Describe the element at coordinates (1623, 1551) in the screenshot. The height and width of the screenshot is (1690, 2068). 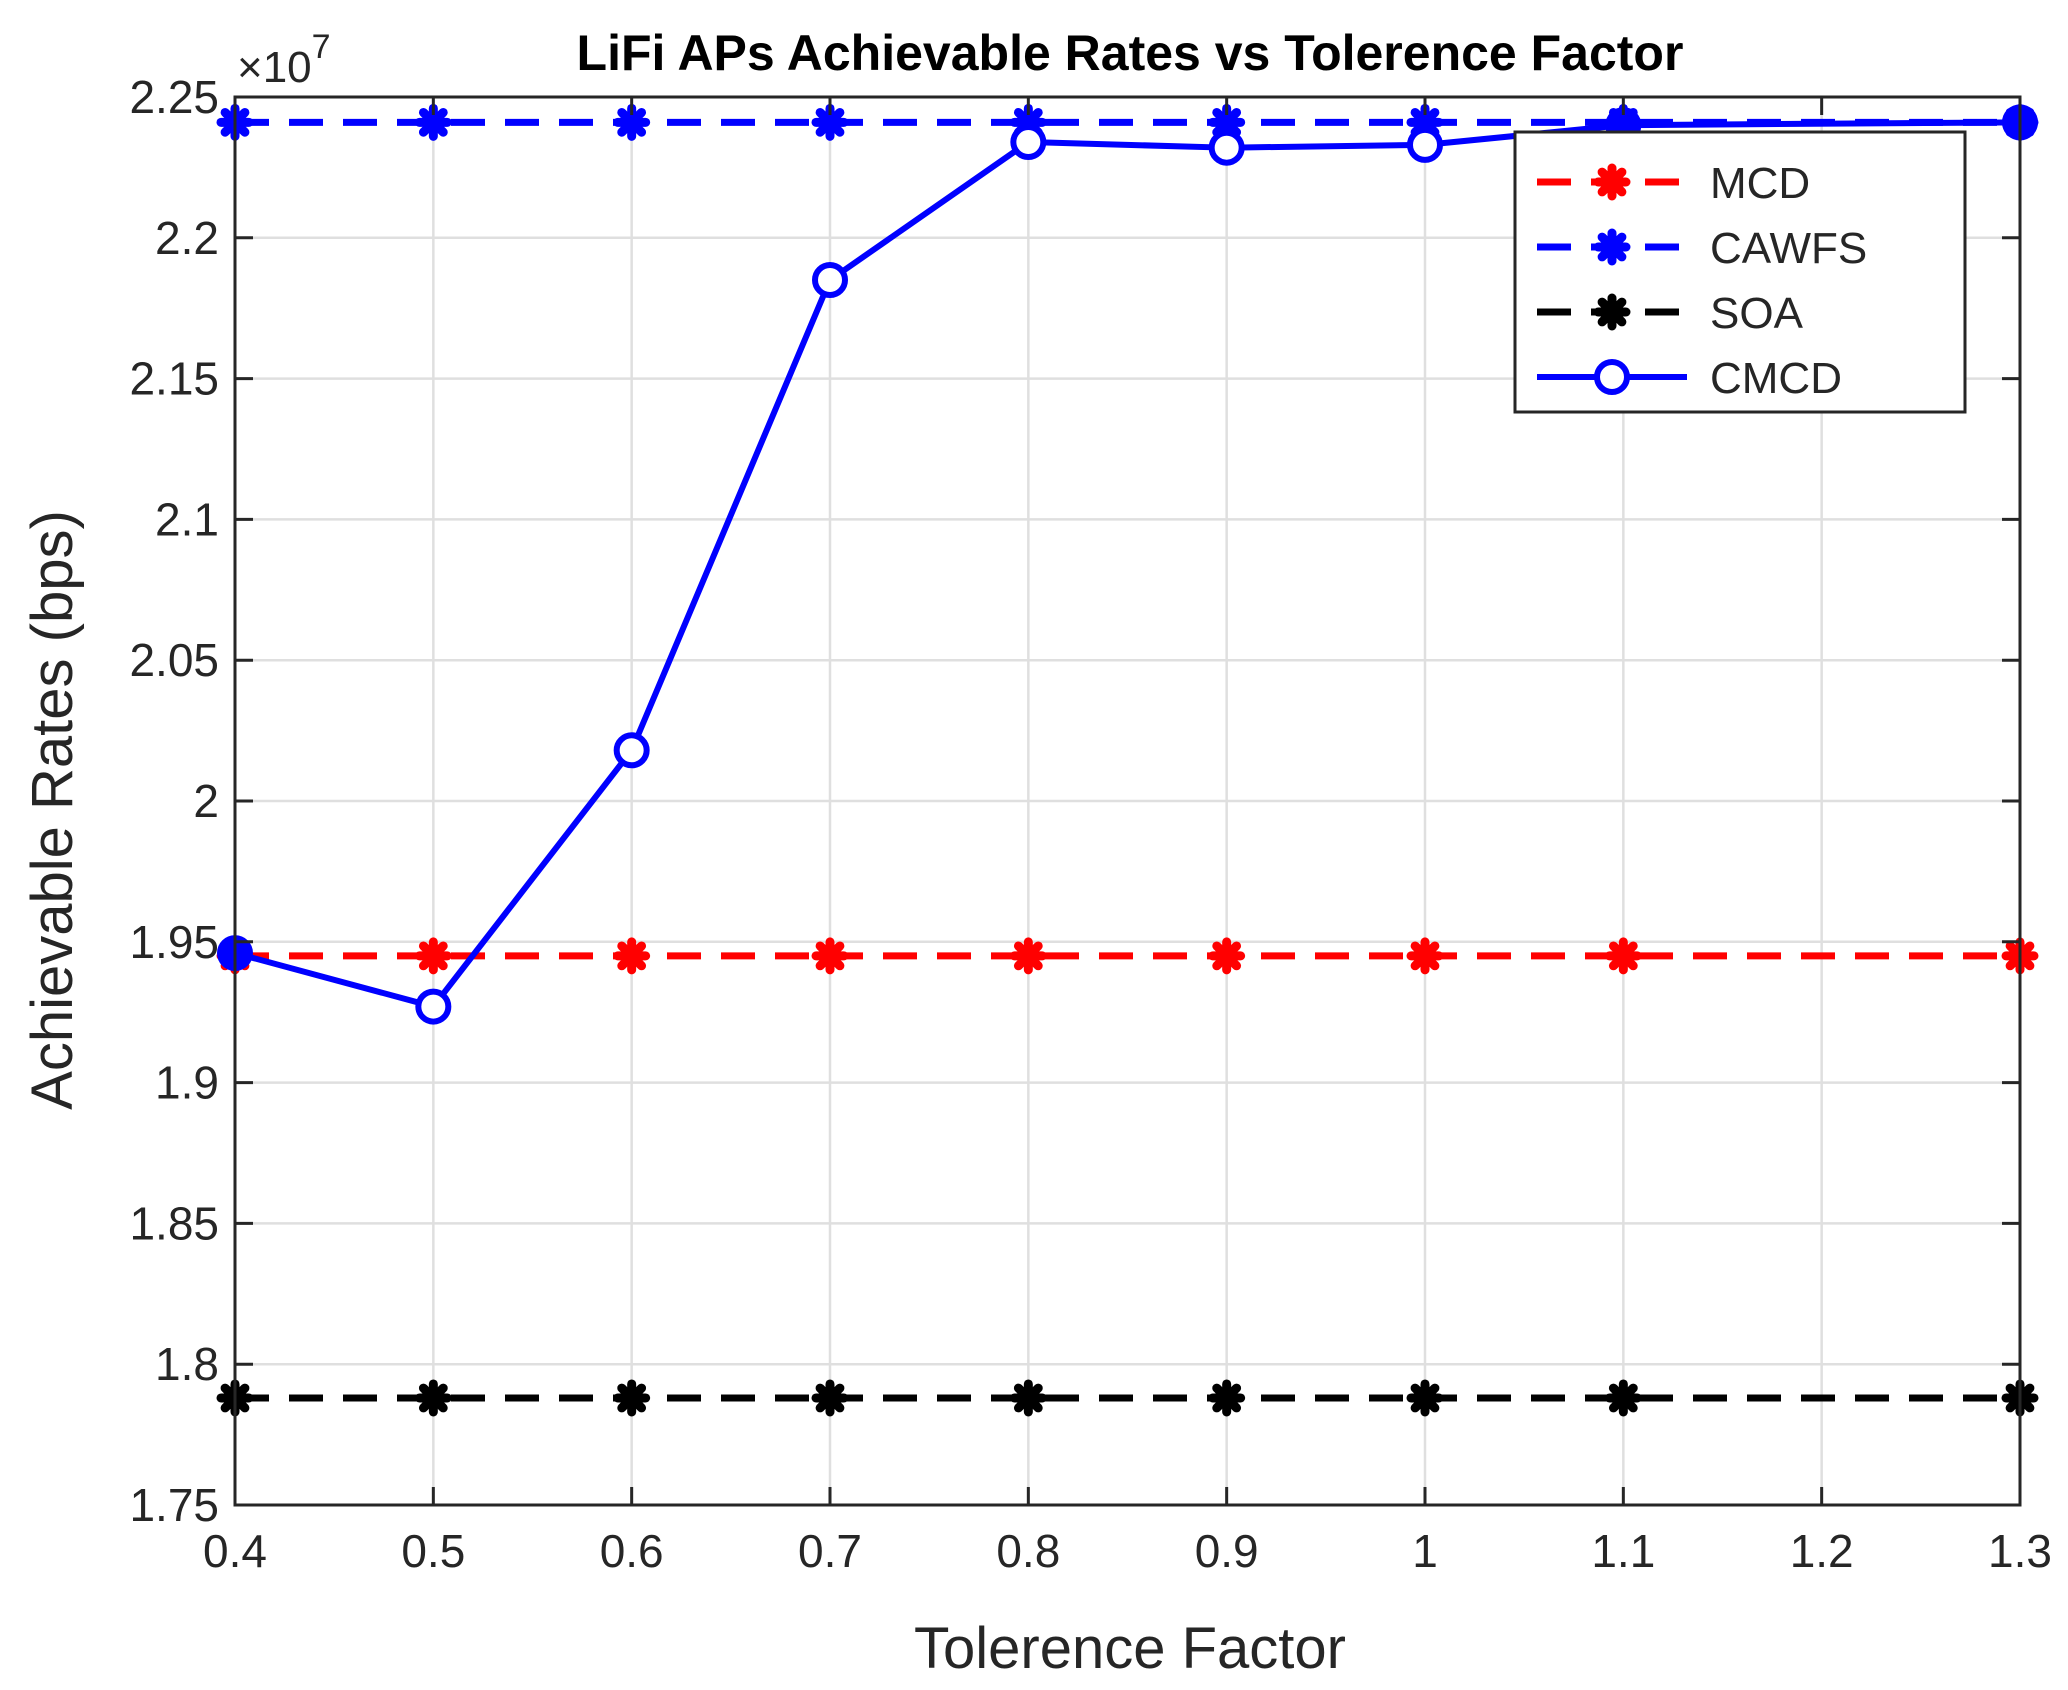
I see `x-tick-label: 1.1` at that location.